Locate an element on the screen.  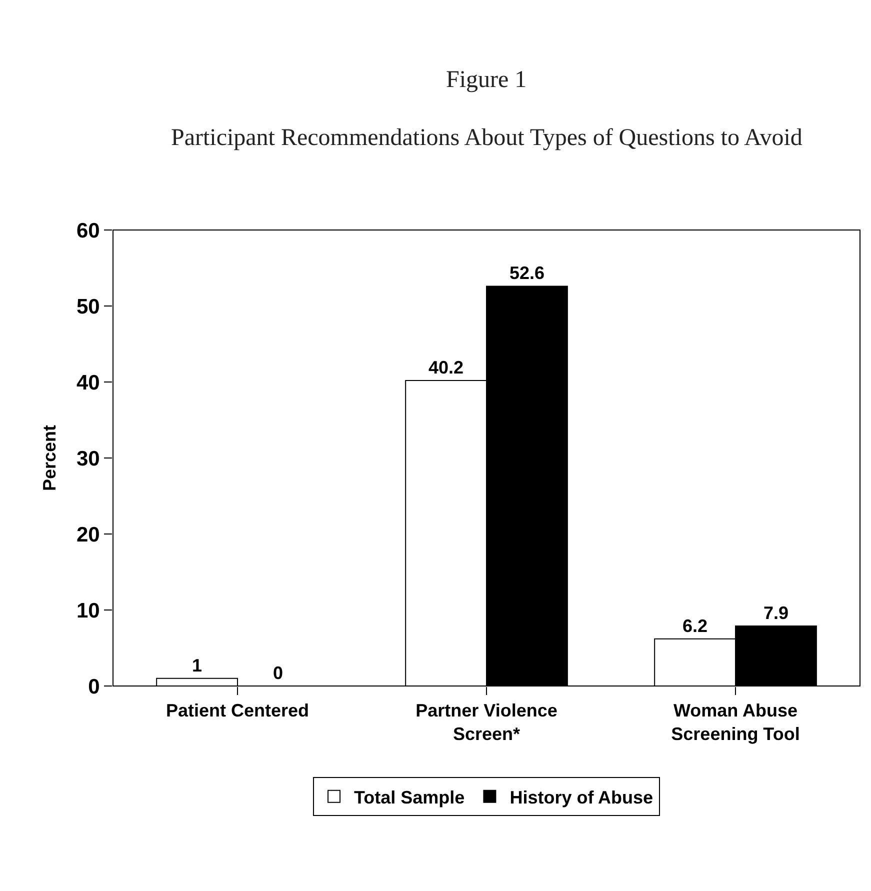
y-tick-label: 10 is located at coordinates (88, 610).